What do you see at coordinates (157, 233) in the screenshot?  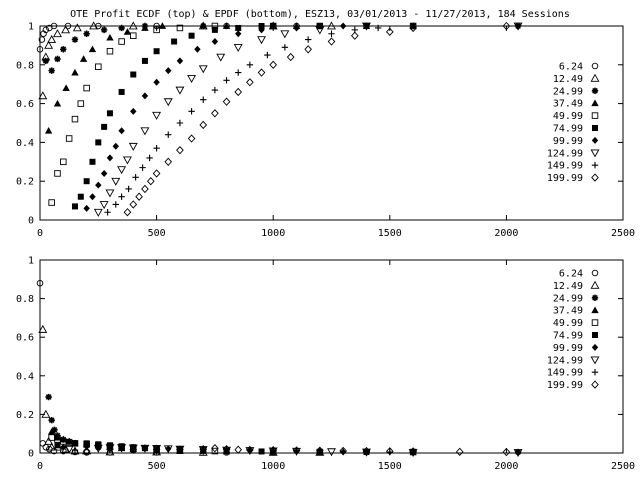 I see `x-tick-label: 500` at bounding box center [157, 233].